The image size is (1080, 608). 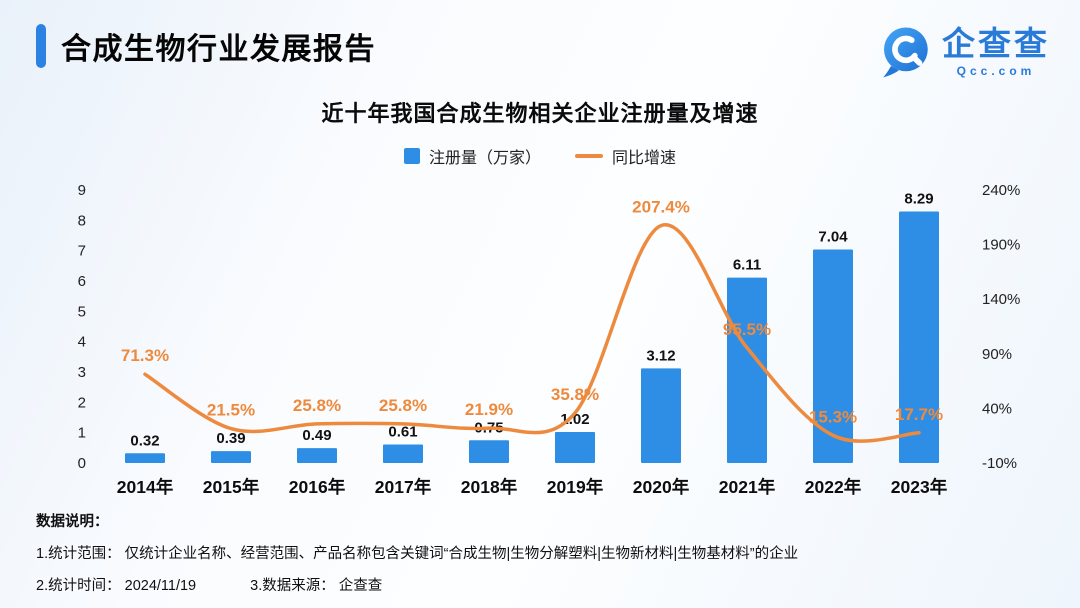 I want to click on chart-legend: 注册量（万家） 同比增速, so click(x=539, y=156).